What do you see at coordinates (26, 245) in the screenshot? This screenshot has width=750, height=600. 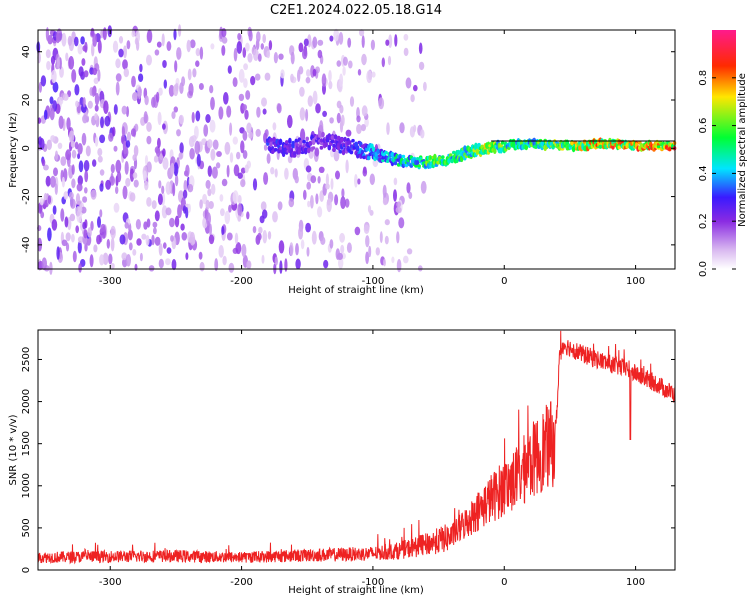 I see `y-tick-label: -40` at bounding box center [26, 245].